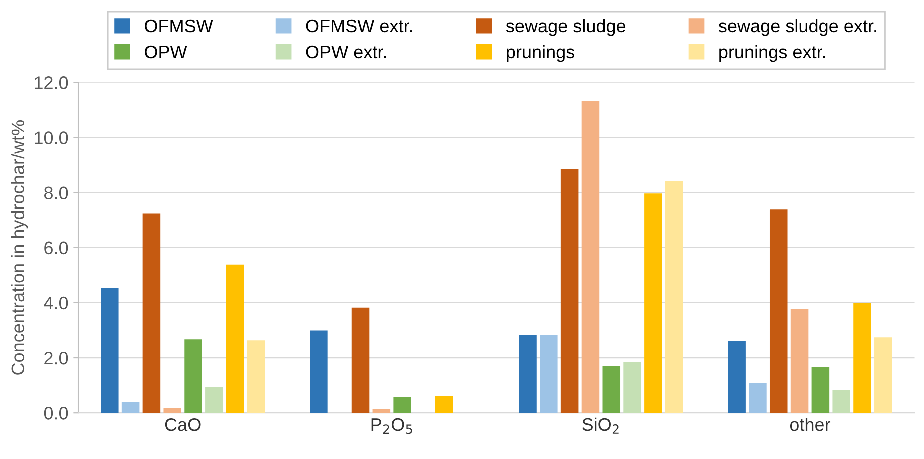 The width and height of the screenshot is (924, 459). What do you see at coordinates (51, 138) in the screenshot?
I see `y-tick-label: 10.0` at bounding box center [51, 138].